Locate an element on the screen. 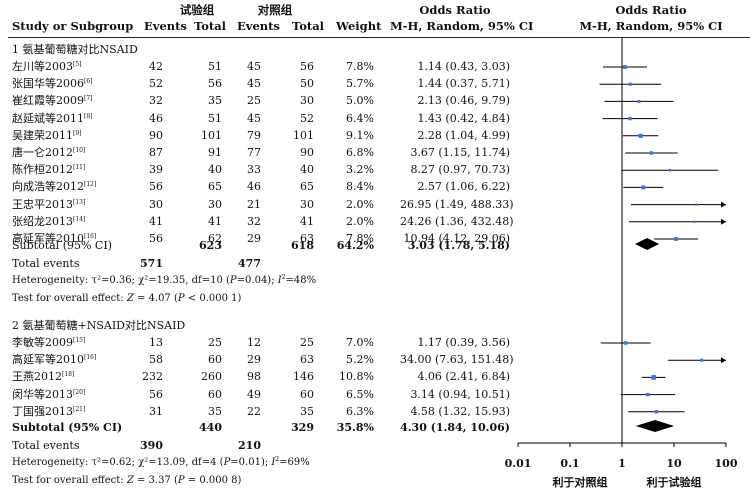 This screenshot has height=496, width=750. ctrl-total: 50 is located at coordinates (307, 84).